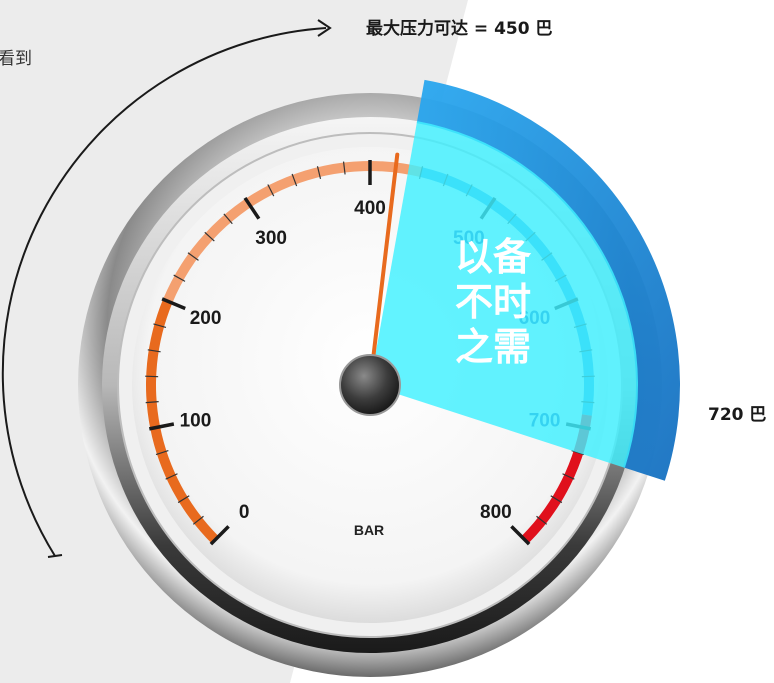 The width and height of the screenshot is (774, 683). What do you see at coordinates (493, 302) in the screenshot?
I see `promo-line-2: 不时` at bounding box center [493, 302].